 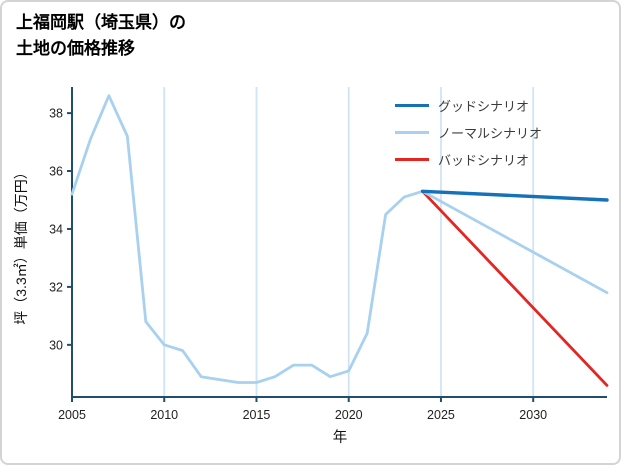 I want to click on chart-title-line1: 上福岡駅（埼玉県）の, so click(x=101, y=22).